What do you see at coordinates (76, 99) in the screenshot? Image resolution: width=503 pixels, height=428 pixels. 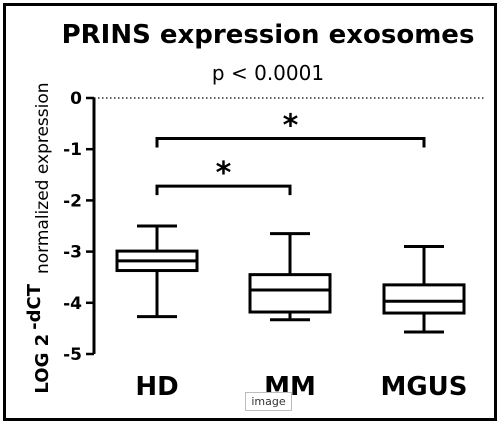 I see `y-tick-label: 0` at bounding box center [76, 99].